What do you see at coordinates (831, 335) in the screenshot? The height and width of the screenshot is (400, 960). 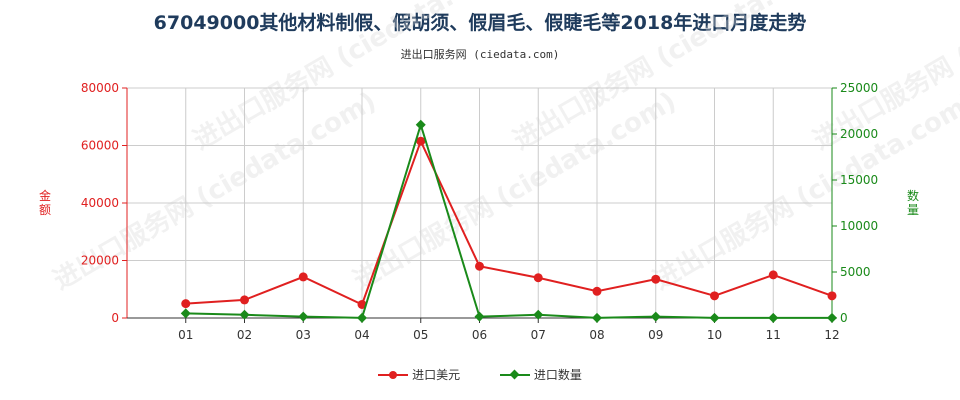 I see `x-tick-label: 12` at bounding box center [831, 335].